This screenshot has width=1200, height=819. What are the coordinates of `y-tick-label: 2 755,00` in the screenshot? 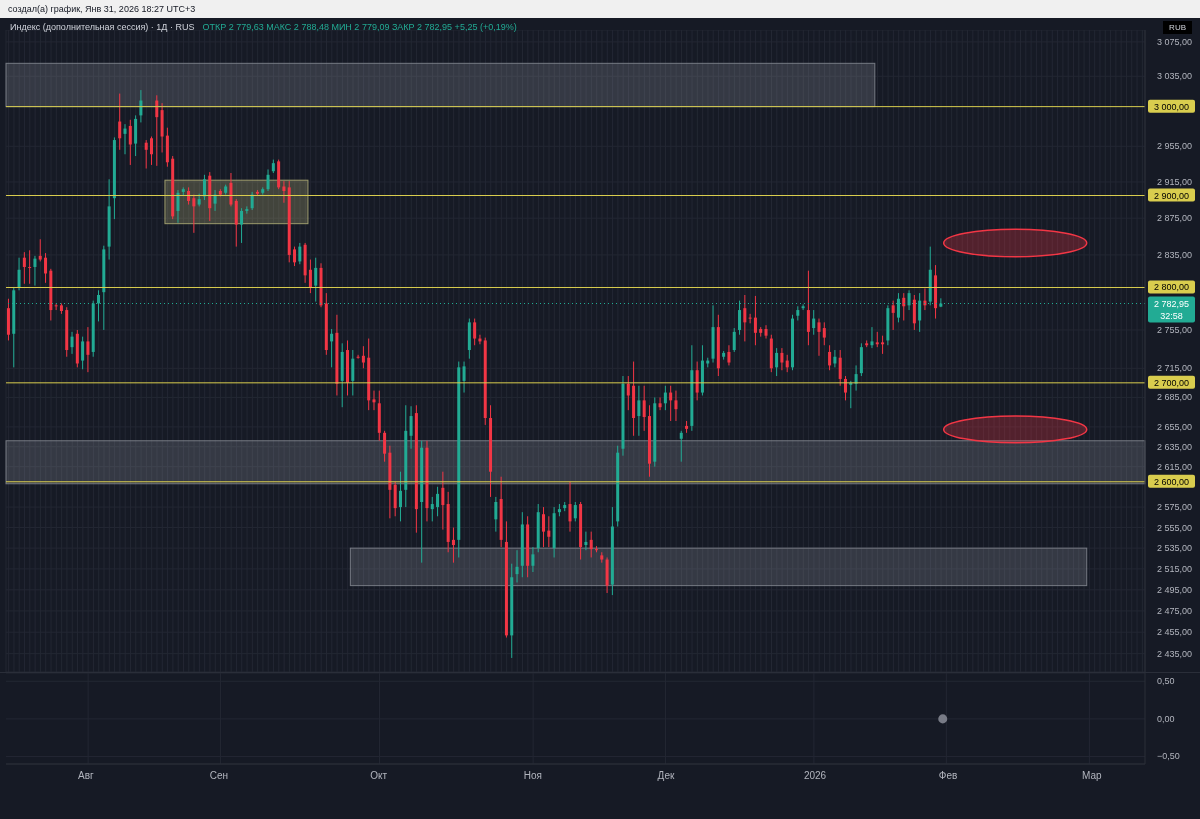 It's located at (1175, 329).